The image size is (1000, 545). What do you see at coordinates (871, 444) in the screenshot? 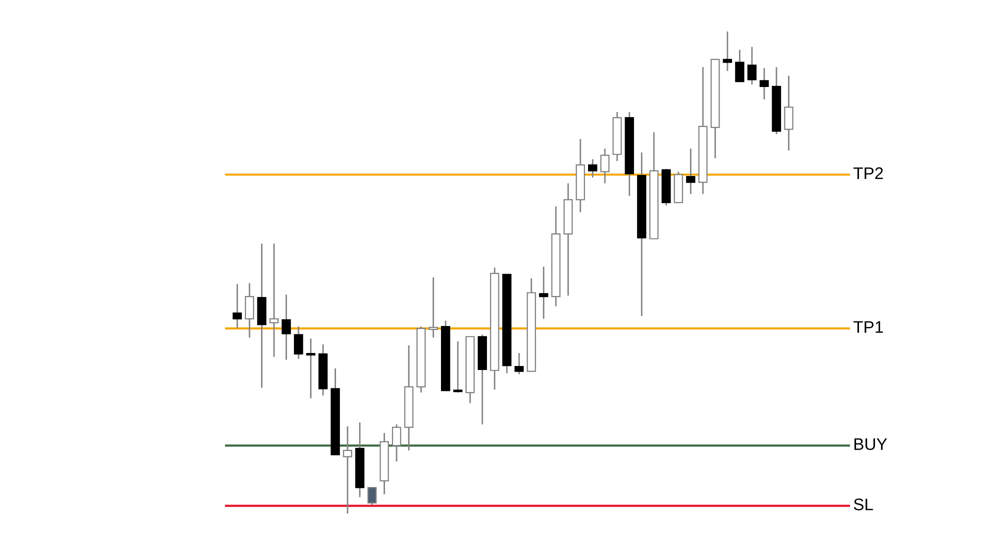
I see `ref-line-label: BUY` at bounding box center [871, 444].